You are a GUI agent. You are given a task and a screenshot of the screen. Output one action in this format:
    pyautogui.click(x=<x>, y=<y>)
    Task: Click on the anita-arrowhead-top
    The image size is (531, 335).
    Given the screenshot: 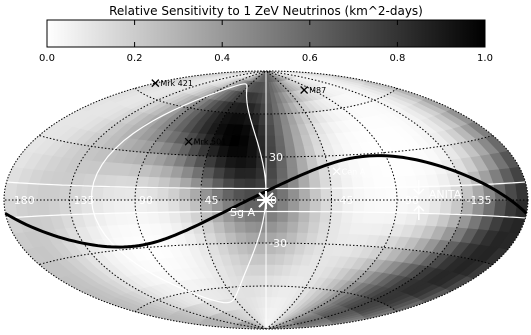 What is the action you would take?
    pyautogui.click(x=419, y=192)
    